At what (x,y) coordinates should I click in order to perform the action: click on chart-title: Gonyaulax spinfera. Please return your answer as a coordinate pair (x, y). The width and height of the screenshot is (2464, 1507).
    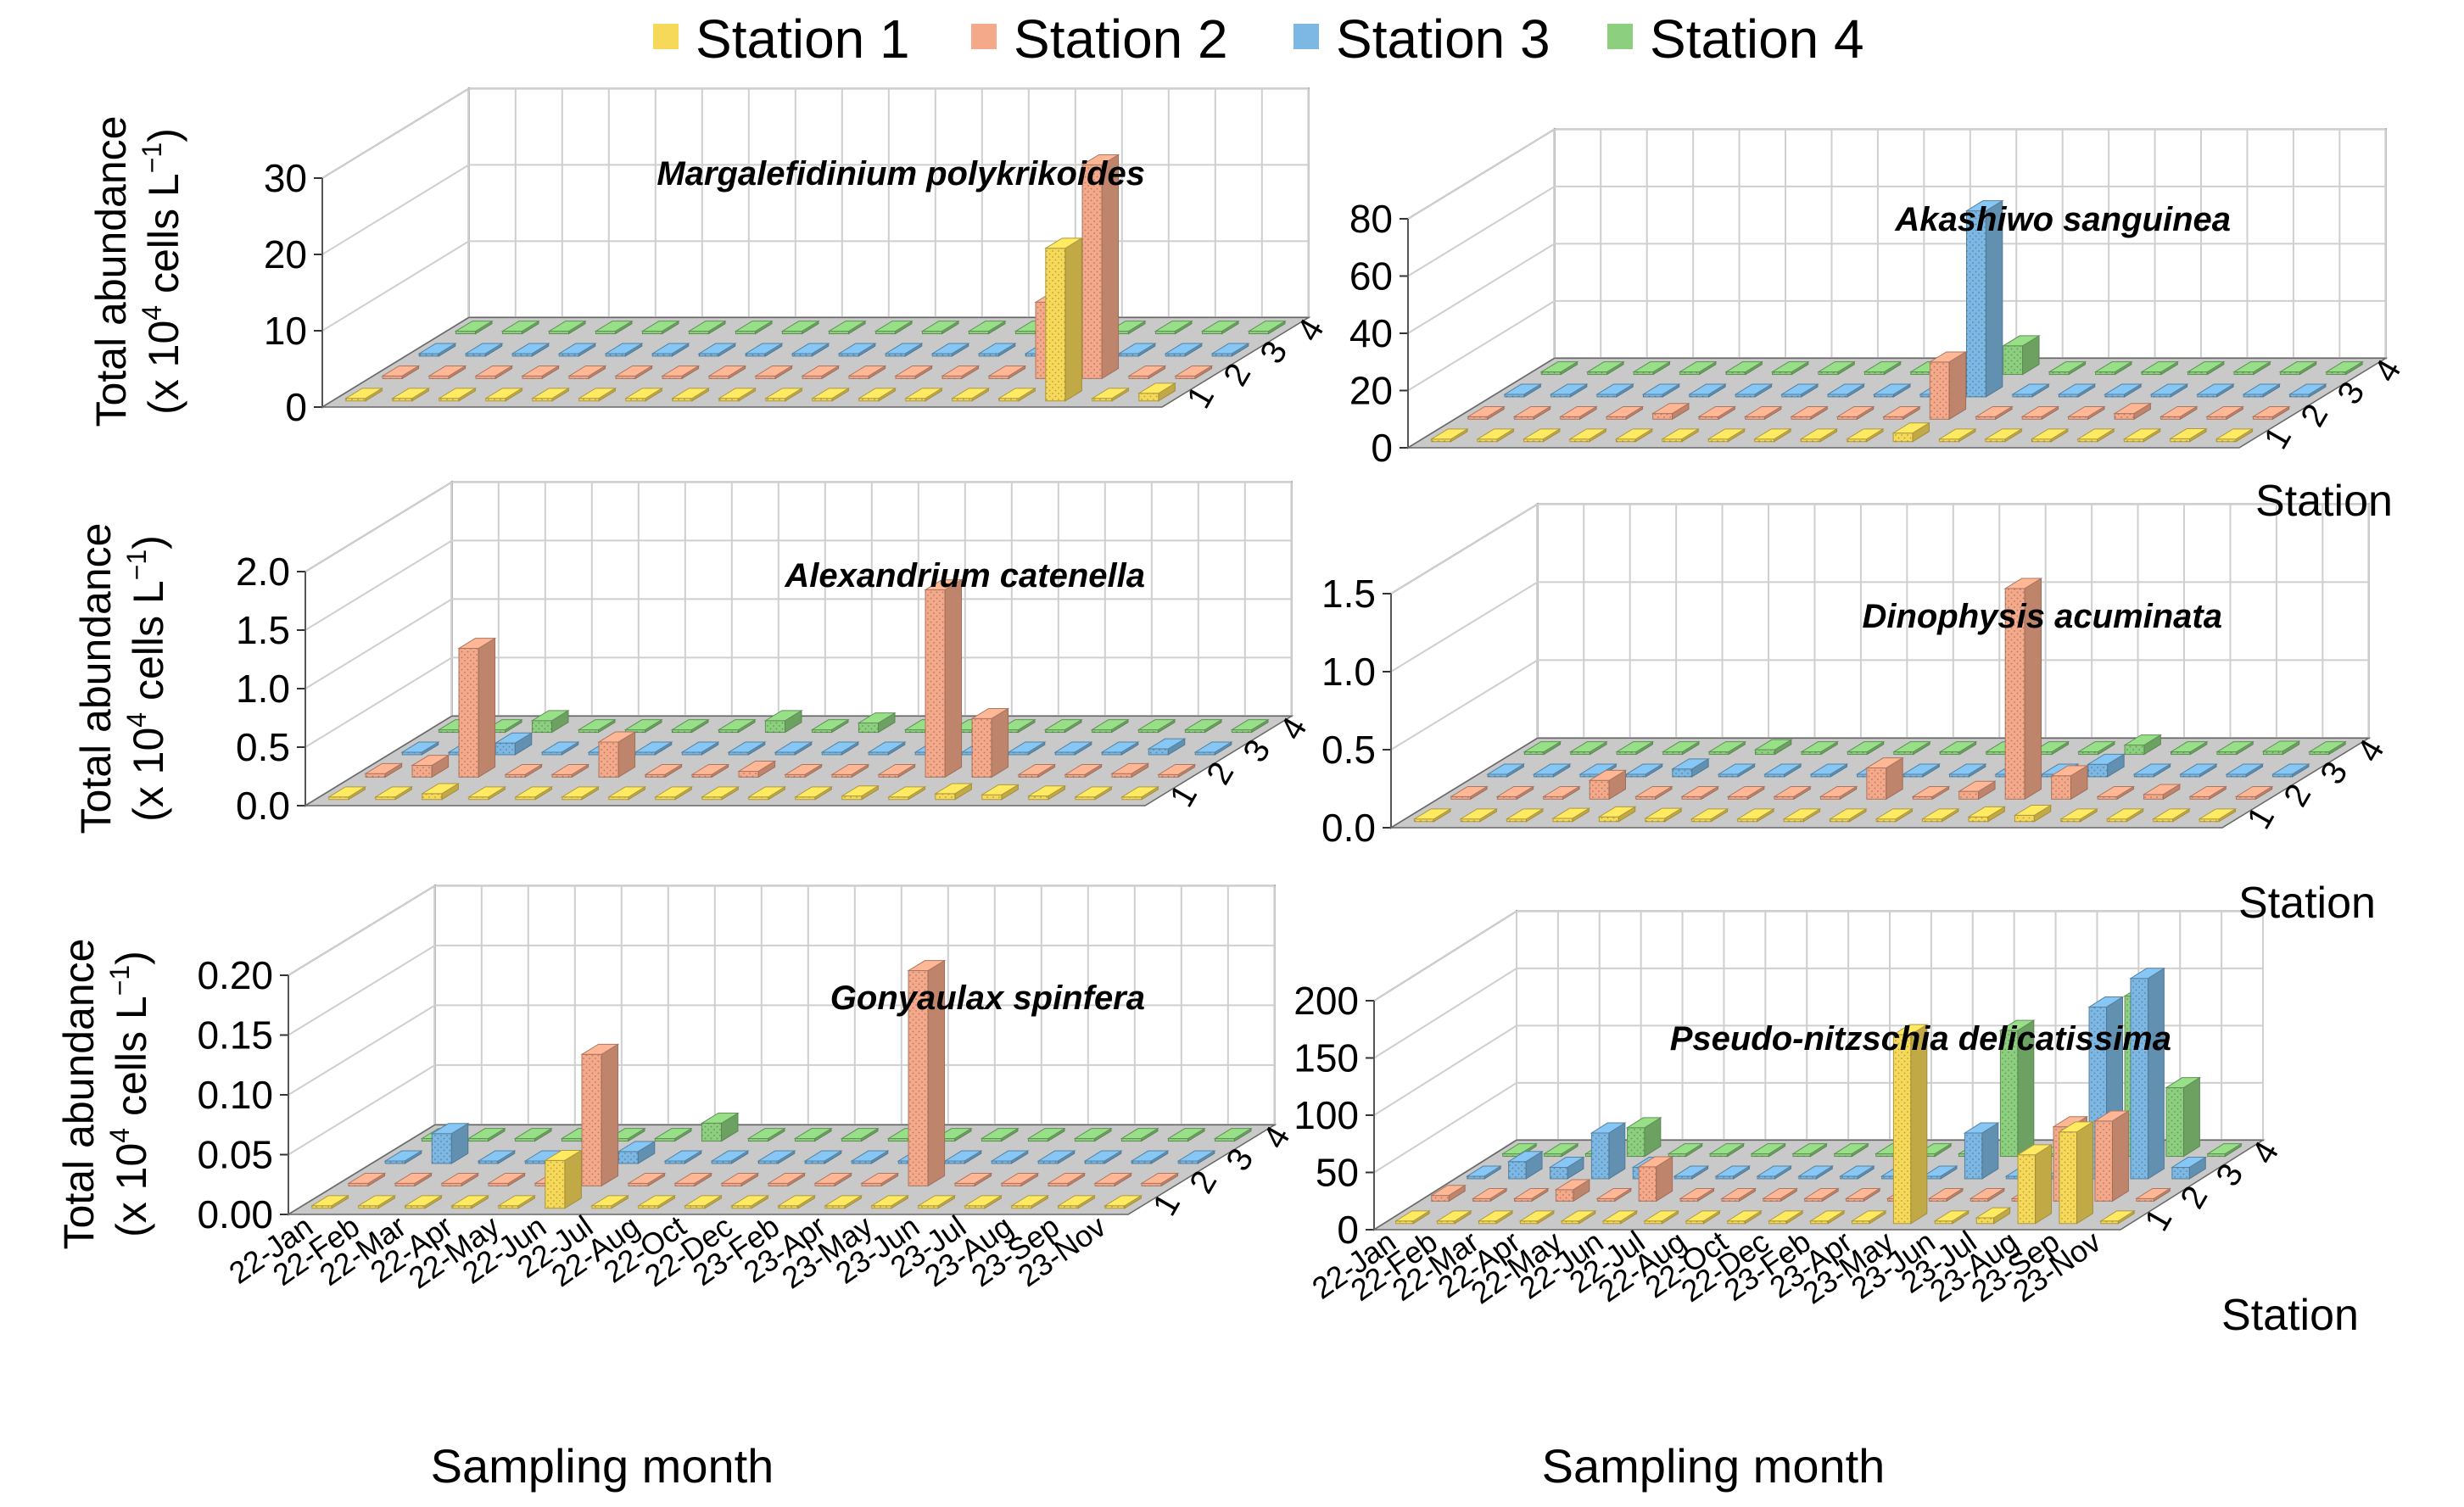
    Looking at the image, I should click on (987, 999).